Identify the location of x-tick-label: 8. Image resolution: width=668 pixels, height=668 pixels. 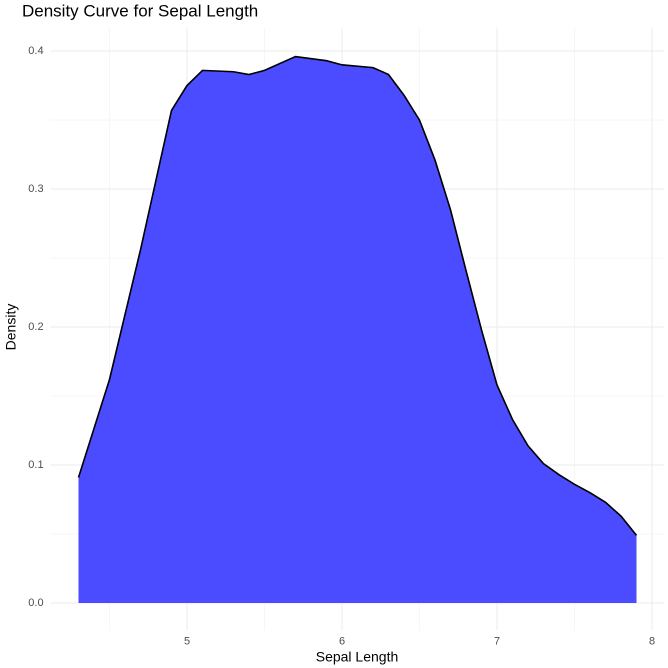
(652, 641).